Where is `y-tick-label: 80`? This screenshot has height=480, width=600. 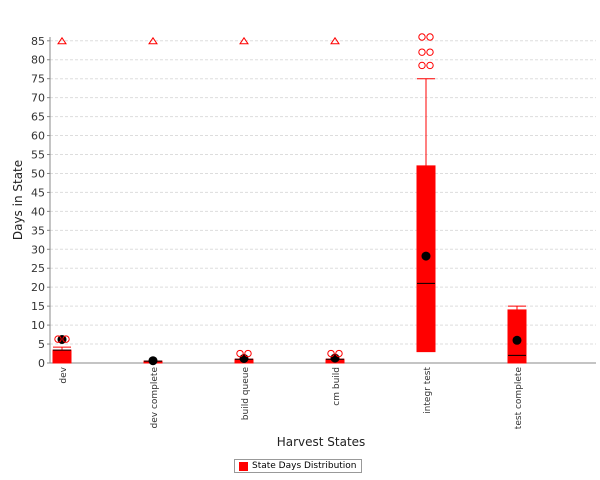
y-tick-label: 80 is located at coordinates (38, 60).